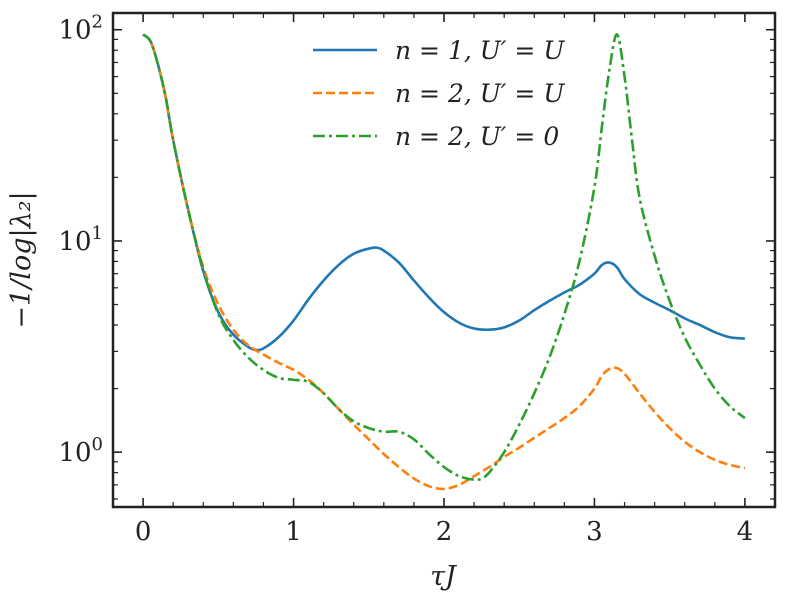 The height and width of the screenshot is (604, 789). What do you see at coordinates (80, 29) in the screenshot?
I see `y-tick-label: 10²` at bounding box center [80, 29].